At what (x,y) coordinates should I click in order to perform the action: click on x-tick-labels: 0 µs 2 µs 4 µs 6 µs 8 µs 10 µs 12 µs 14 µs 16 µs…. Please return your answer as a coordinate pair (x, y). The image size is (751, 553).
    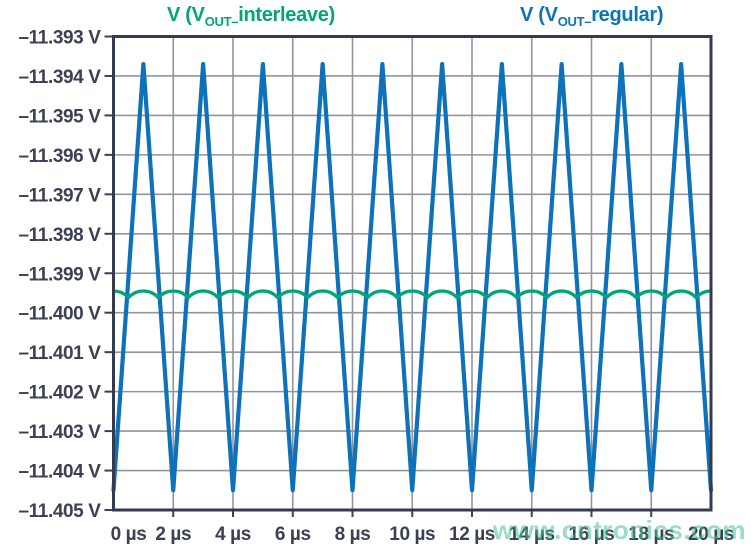
    Looking at the image, I should click on (423, 534).